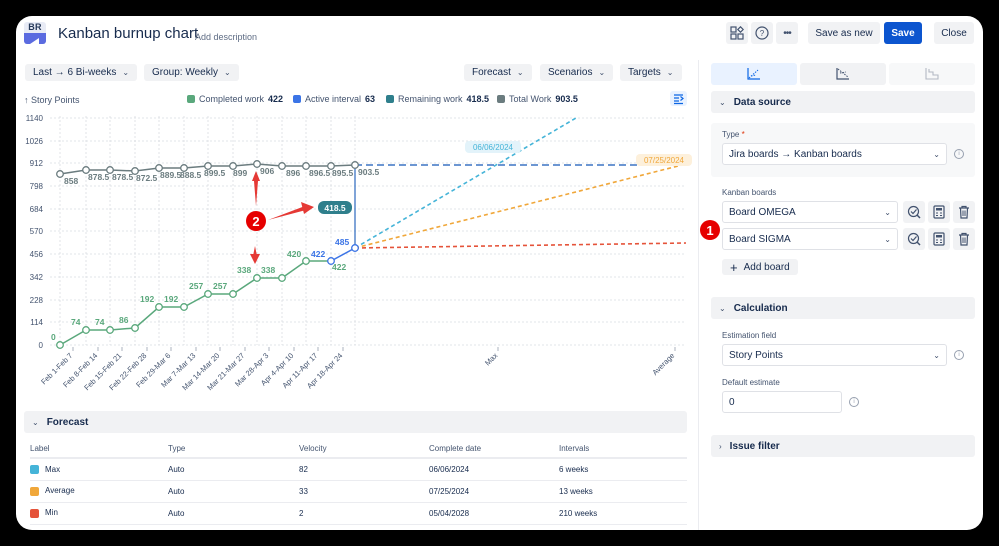 This screenshot has height=546, width=999. I want to click on toggle-panel-button, so click(678, 98).